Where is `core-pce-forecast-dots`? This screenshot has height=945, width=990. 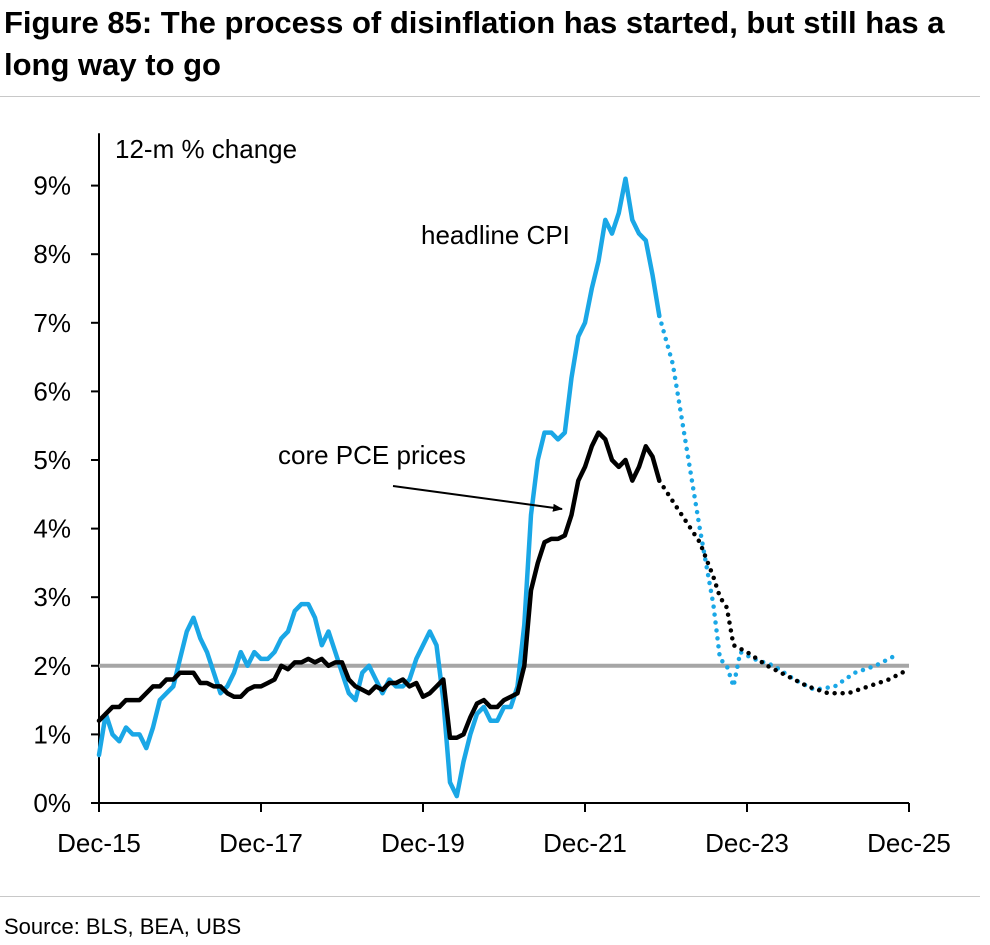
core-pce-forecast-dots is located at coordinates (784, 587).